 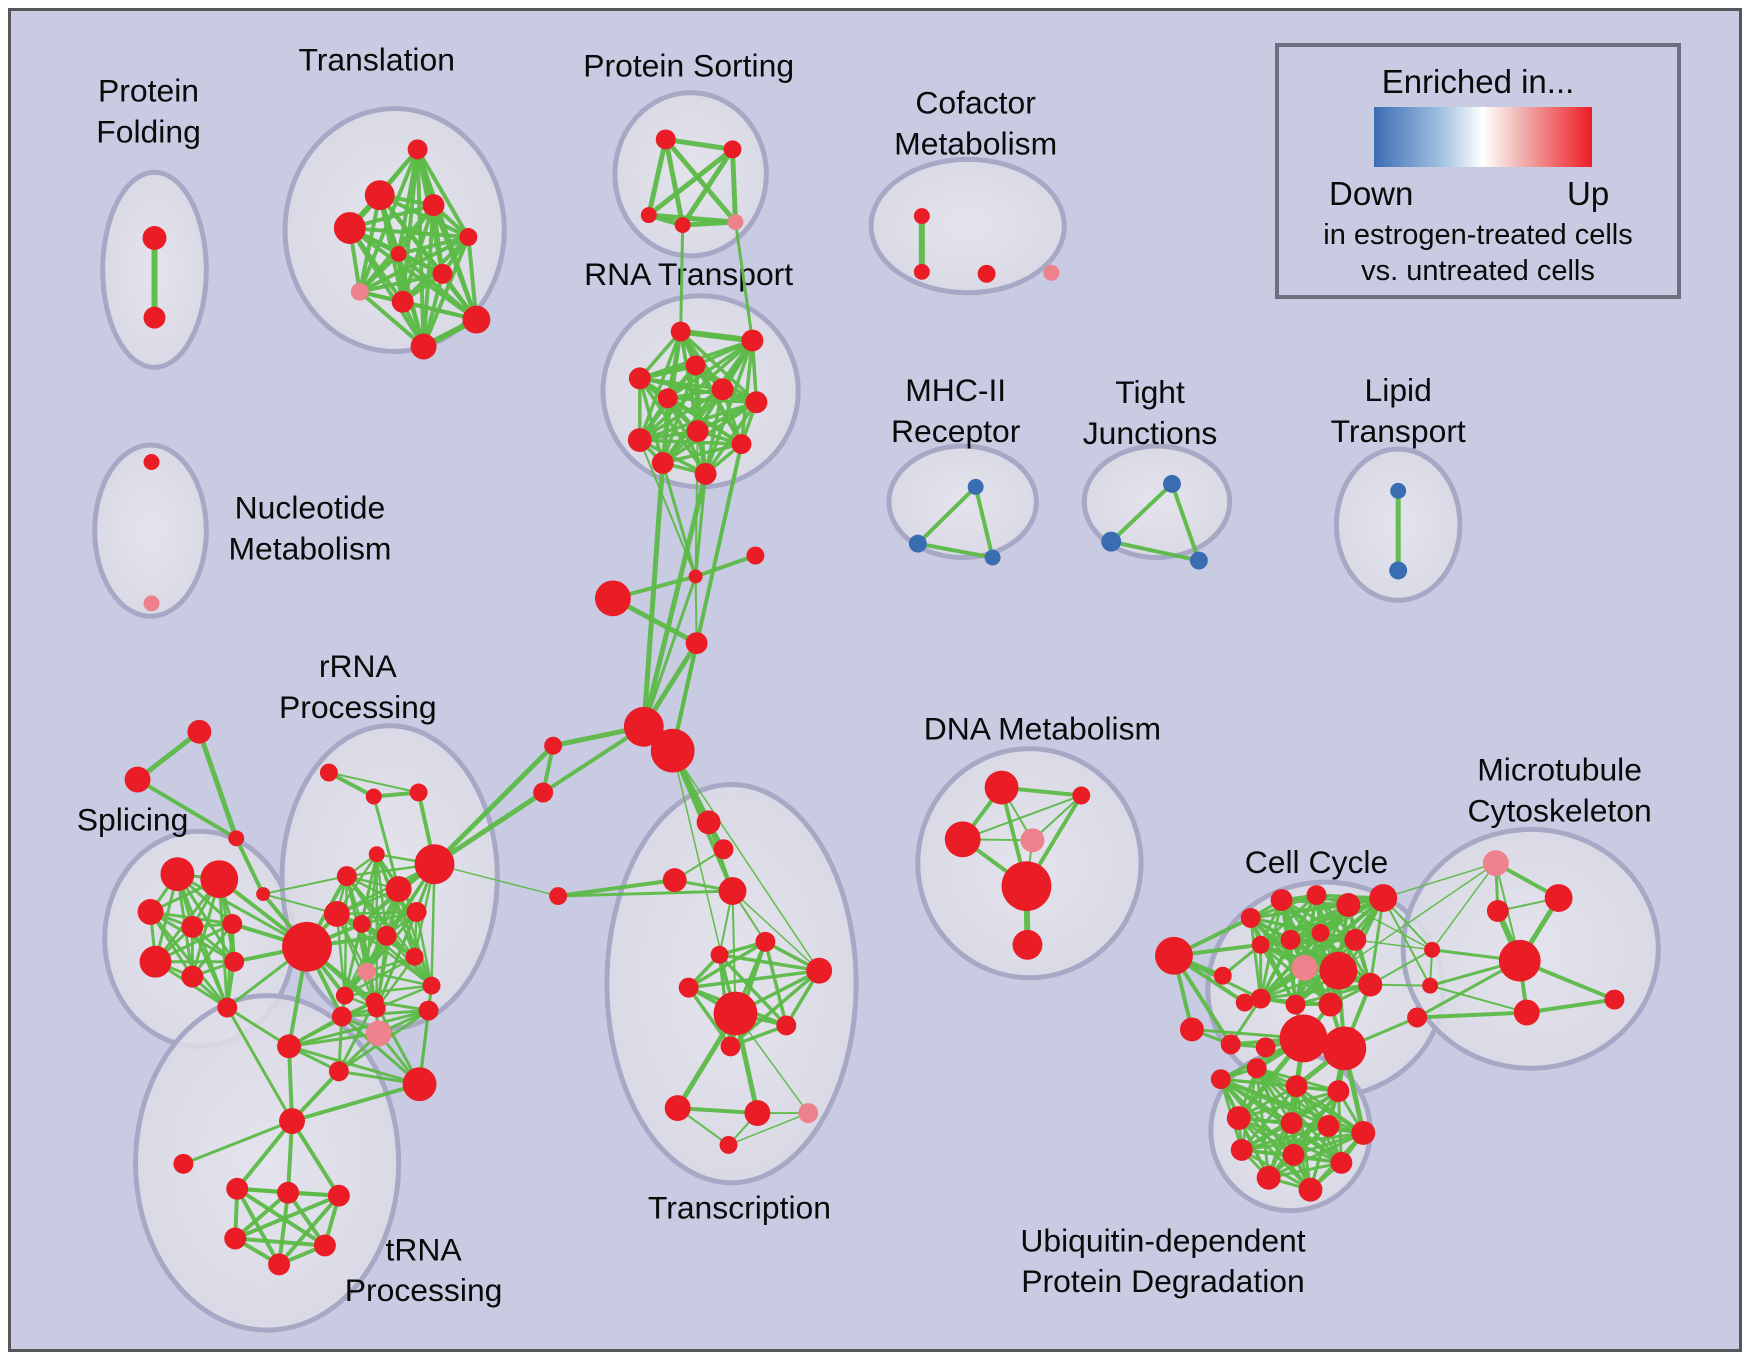 What do you see at coordinates (1398, 410) in the screenshot?
I see `lipid-transport-label: Lipid Transport` at bounding box center [1398, 410].